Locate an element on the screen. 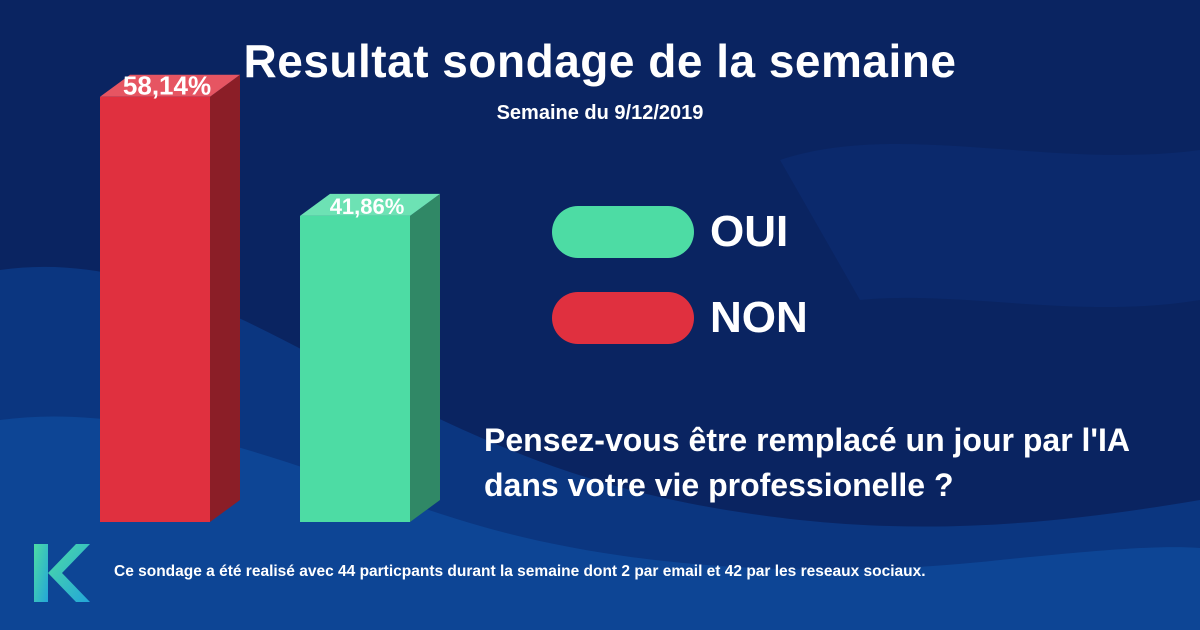 This screenshot has height=630, width=1200. legend-item-oui: OUI is located at coordinates (670, 232).